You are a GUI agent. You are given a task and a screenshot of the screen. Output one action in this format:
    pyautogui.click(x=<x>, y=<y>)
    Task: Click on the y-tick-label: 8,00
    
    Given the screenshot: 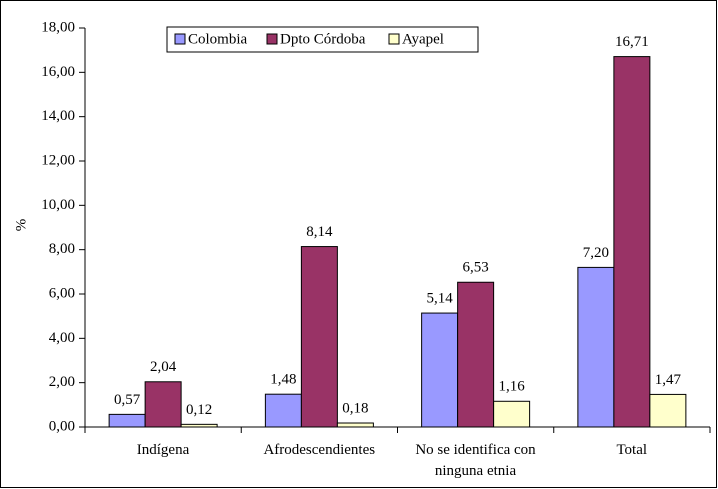 What is the action you would take?
    pyautogui.click(x=62, y=249)
    